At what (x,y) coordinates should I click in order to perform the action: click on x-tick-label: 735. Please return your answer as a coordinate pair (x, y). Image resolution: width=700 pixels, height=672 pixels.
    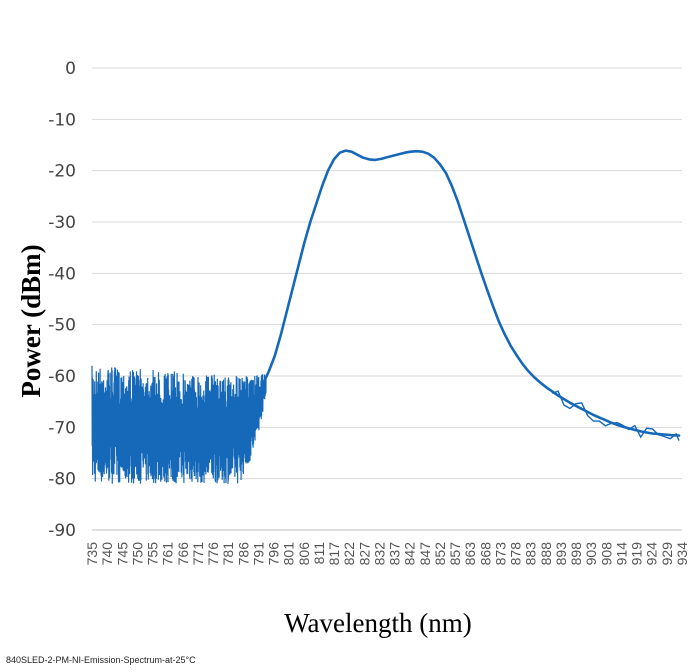
    Looking at the image, I should click on (92, 554).